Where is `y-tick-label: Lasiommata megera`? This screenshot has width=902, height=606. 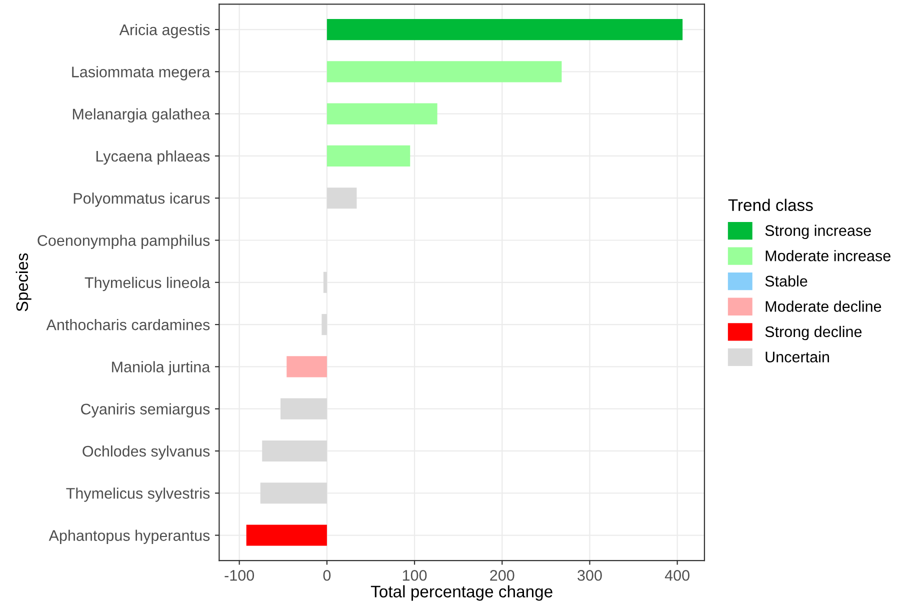
y-tick-label: Lasiommata megera is located at coordinates (141, 73).